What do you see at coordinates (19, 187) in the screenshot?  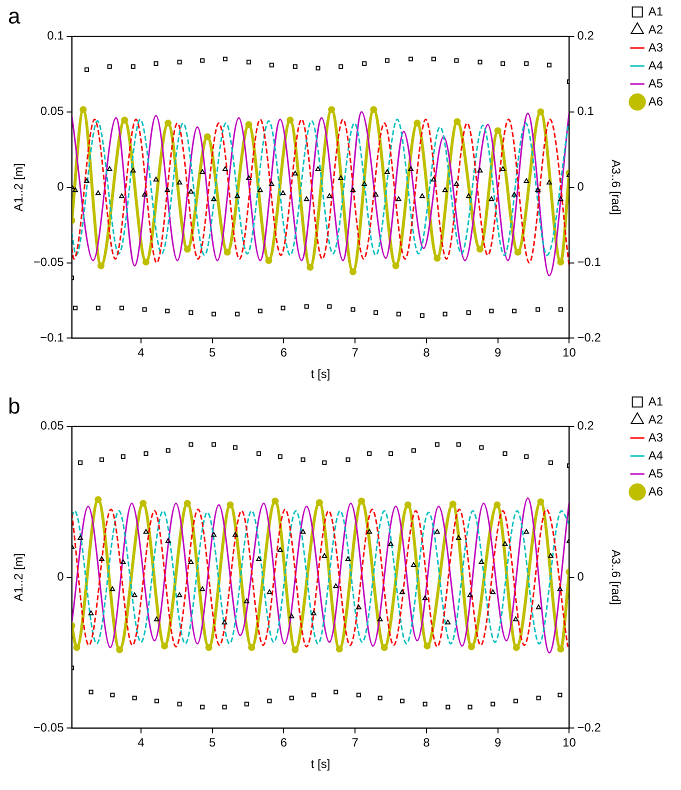 I see `y-axis-title: A1..2 [m]` at bounding box center [19, 187].